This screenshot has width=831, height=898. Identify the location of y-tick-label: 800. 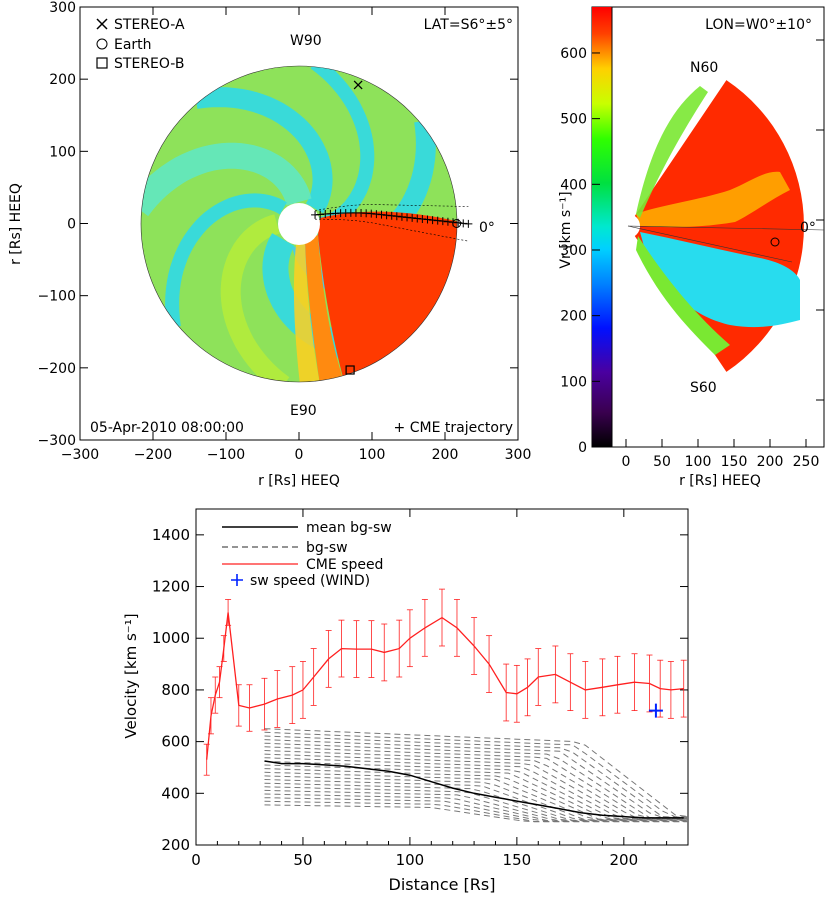
(175, 690).